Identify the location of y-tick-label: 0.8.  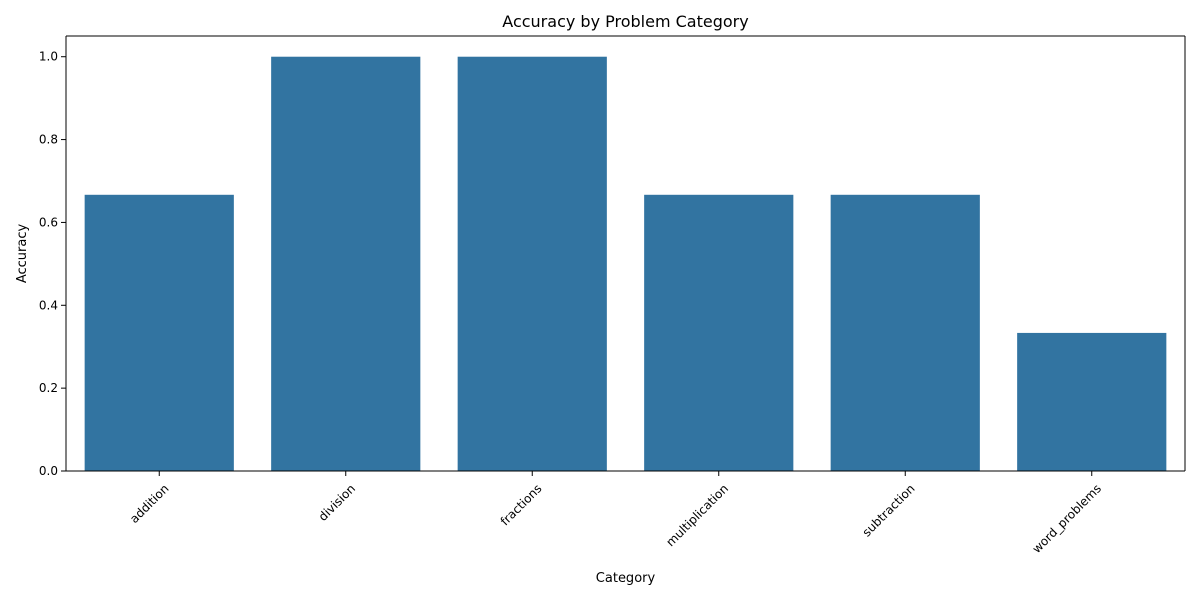
(48, 140).